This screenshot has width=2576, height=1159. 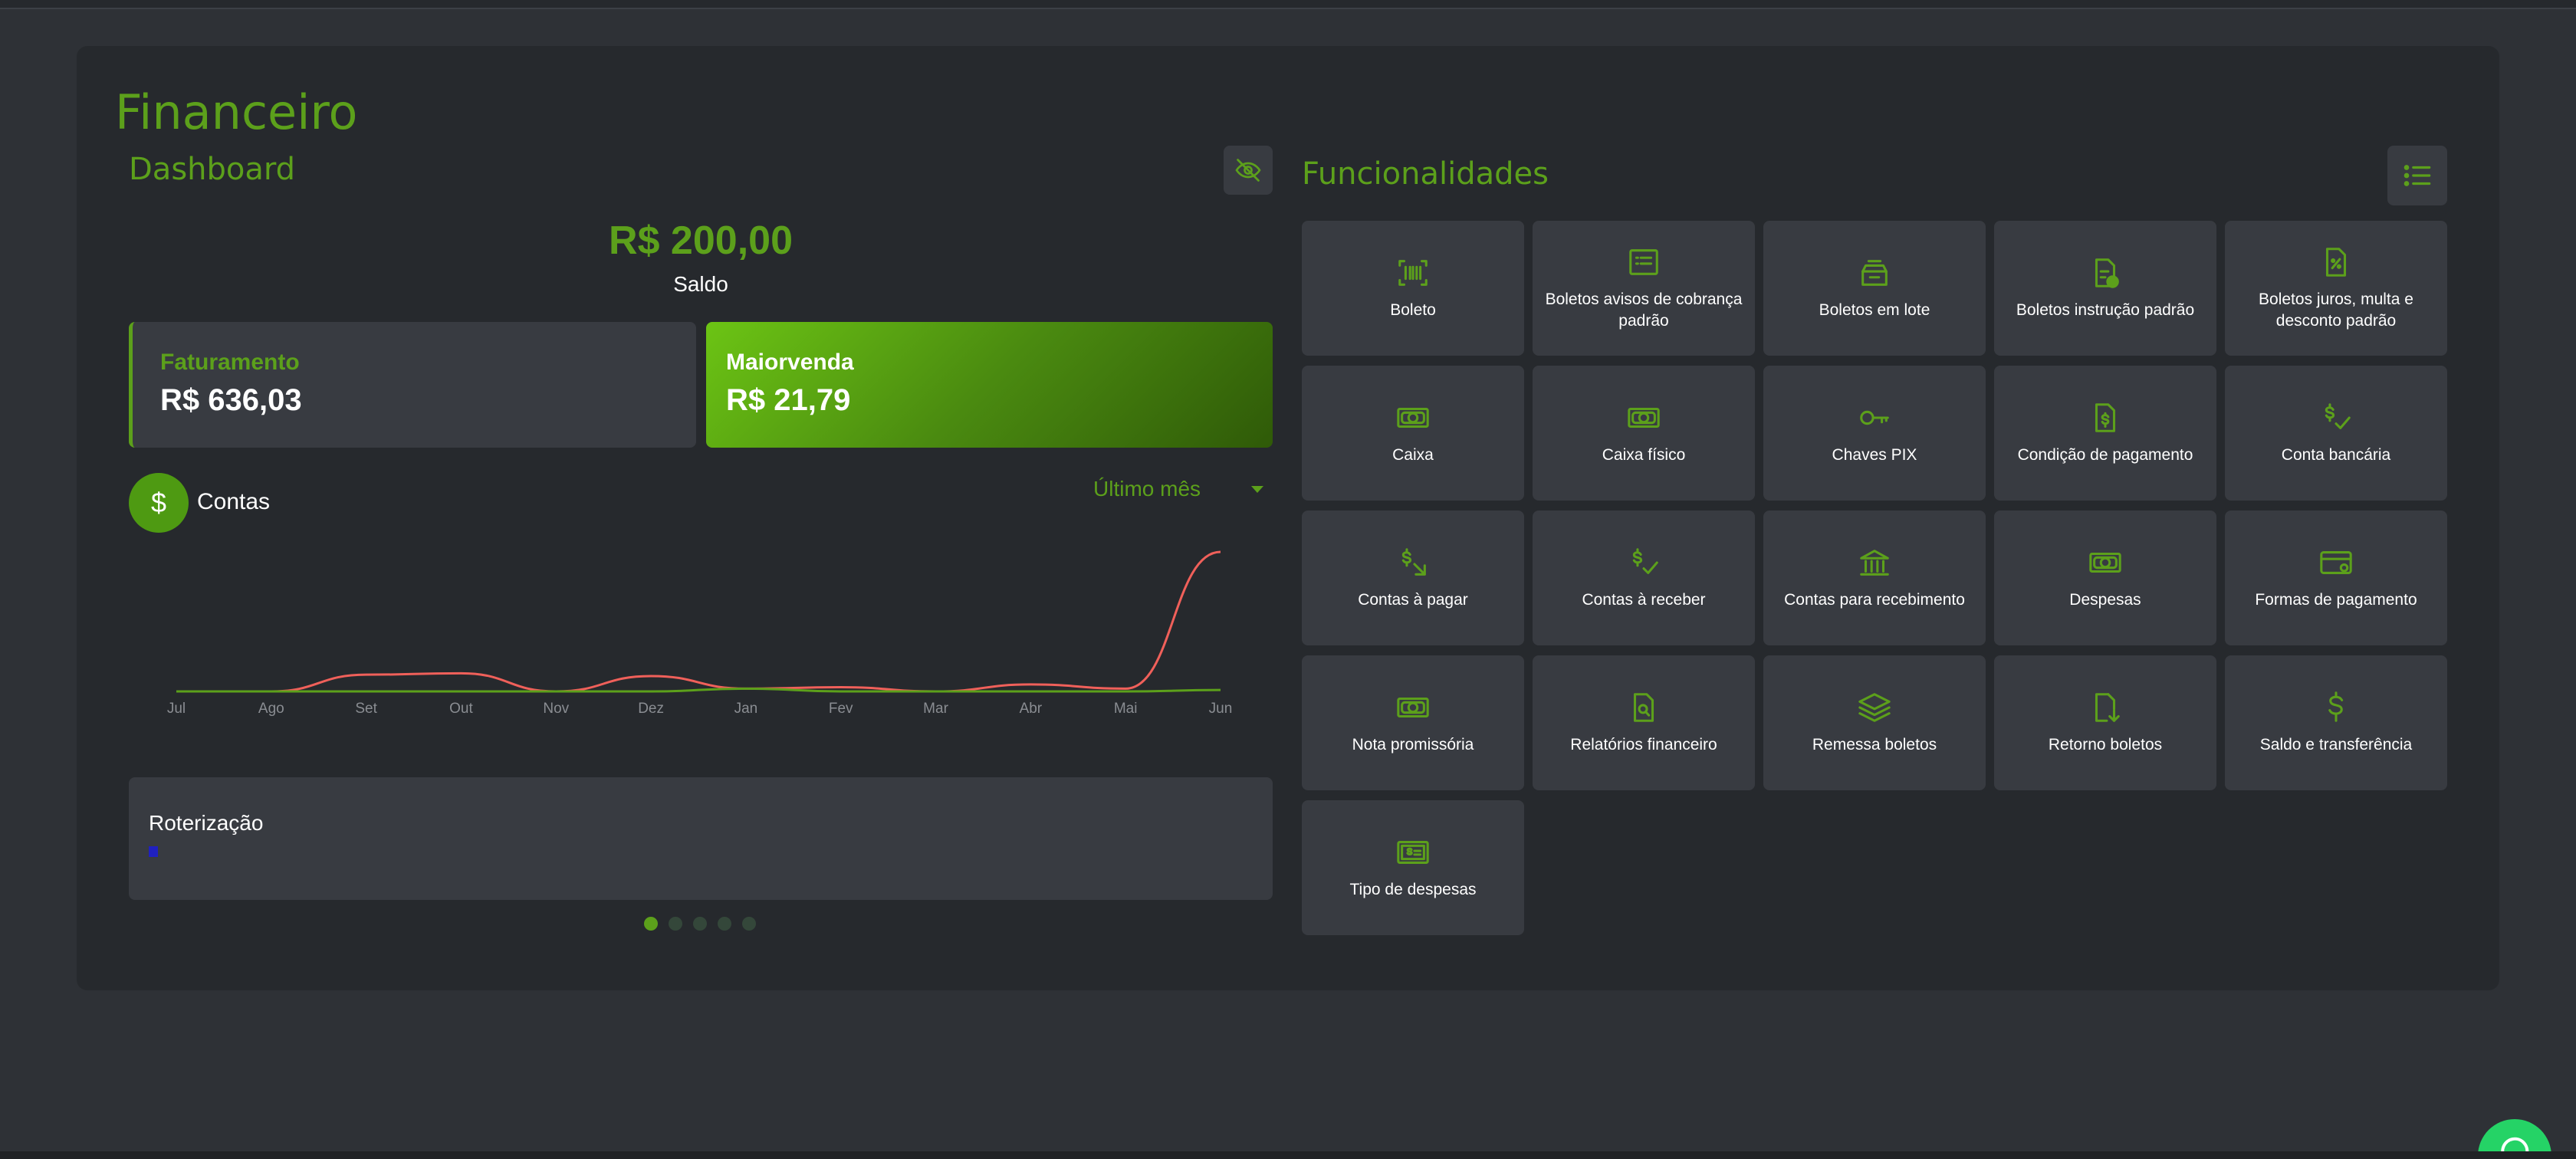 What do you see at coordinates (1875, 288) in the screenshot?
I see `feature-tile: Boletos em lote` at bounding box center [1875, 288].